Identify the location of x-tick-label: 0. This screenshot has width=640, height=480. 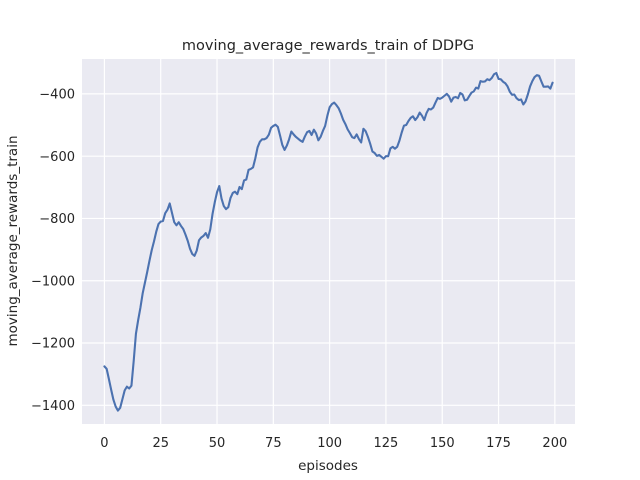
(104, 443).